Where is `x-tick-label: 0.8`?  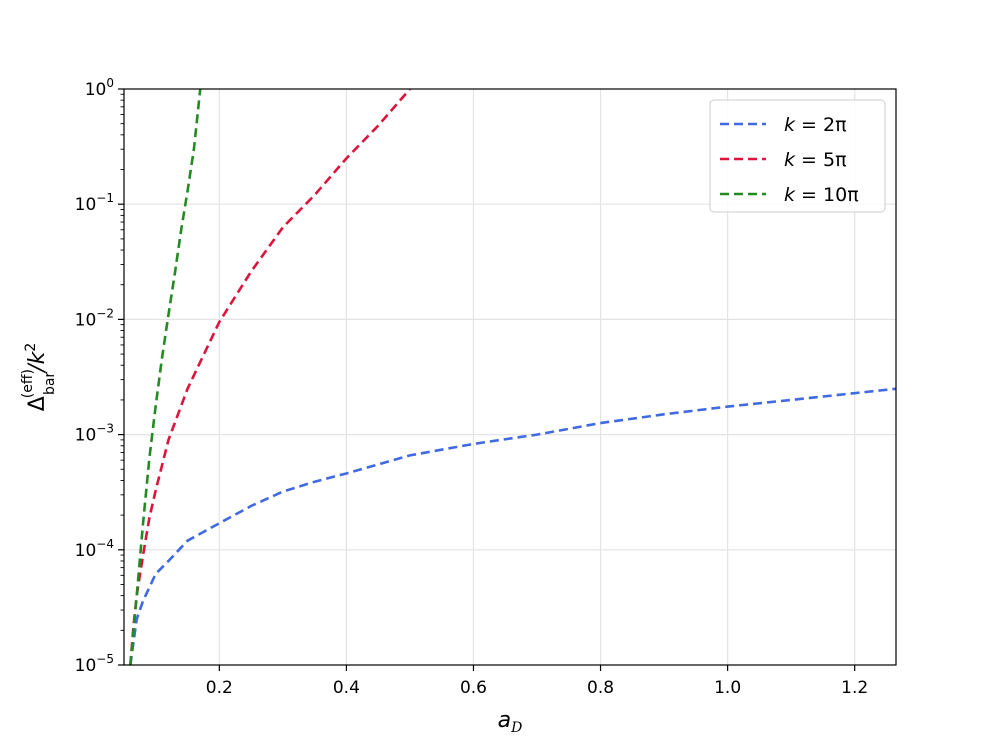
x-tick-label: 0.8 is located at coordinates (600, 688).